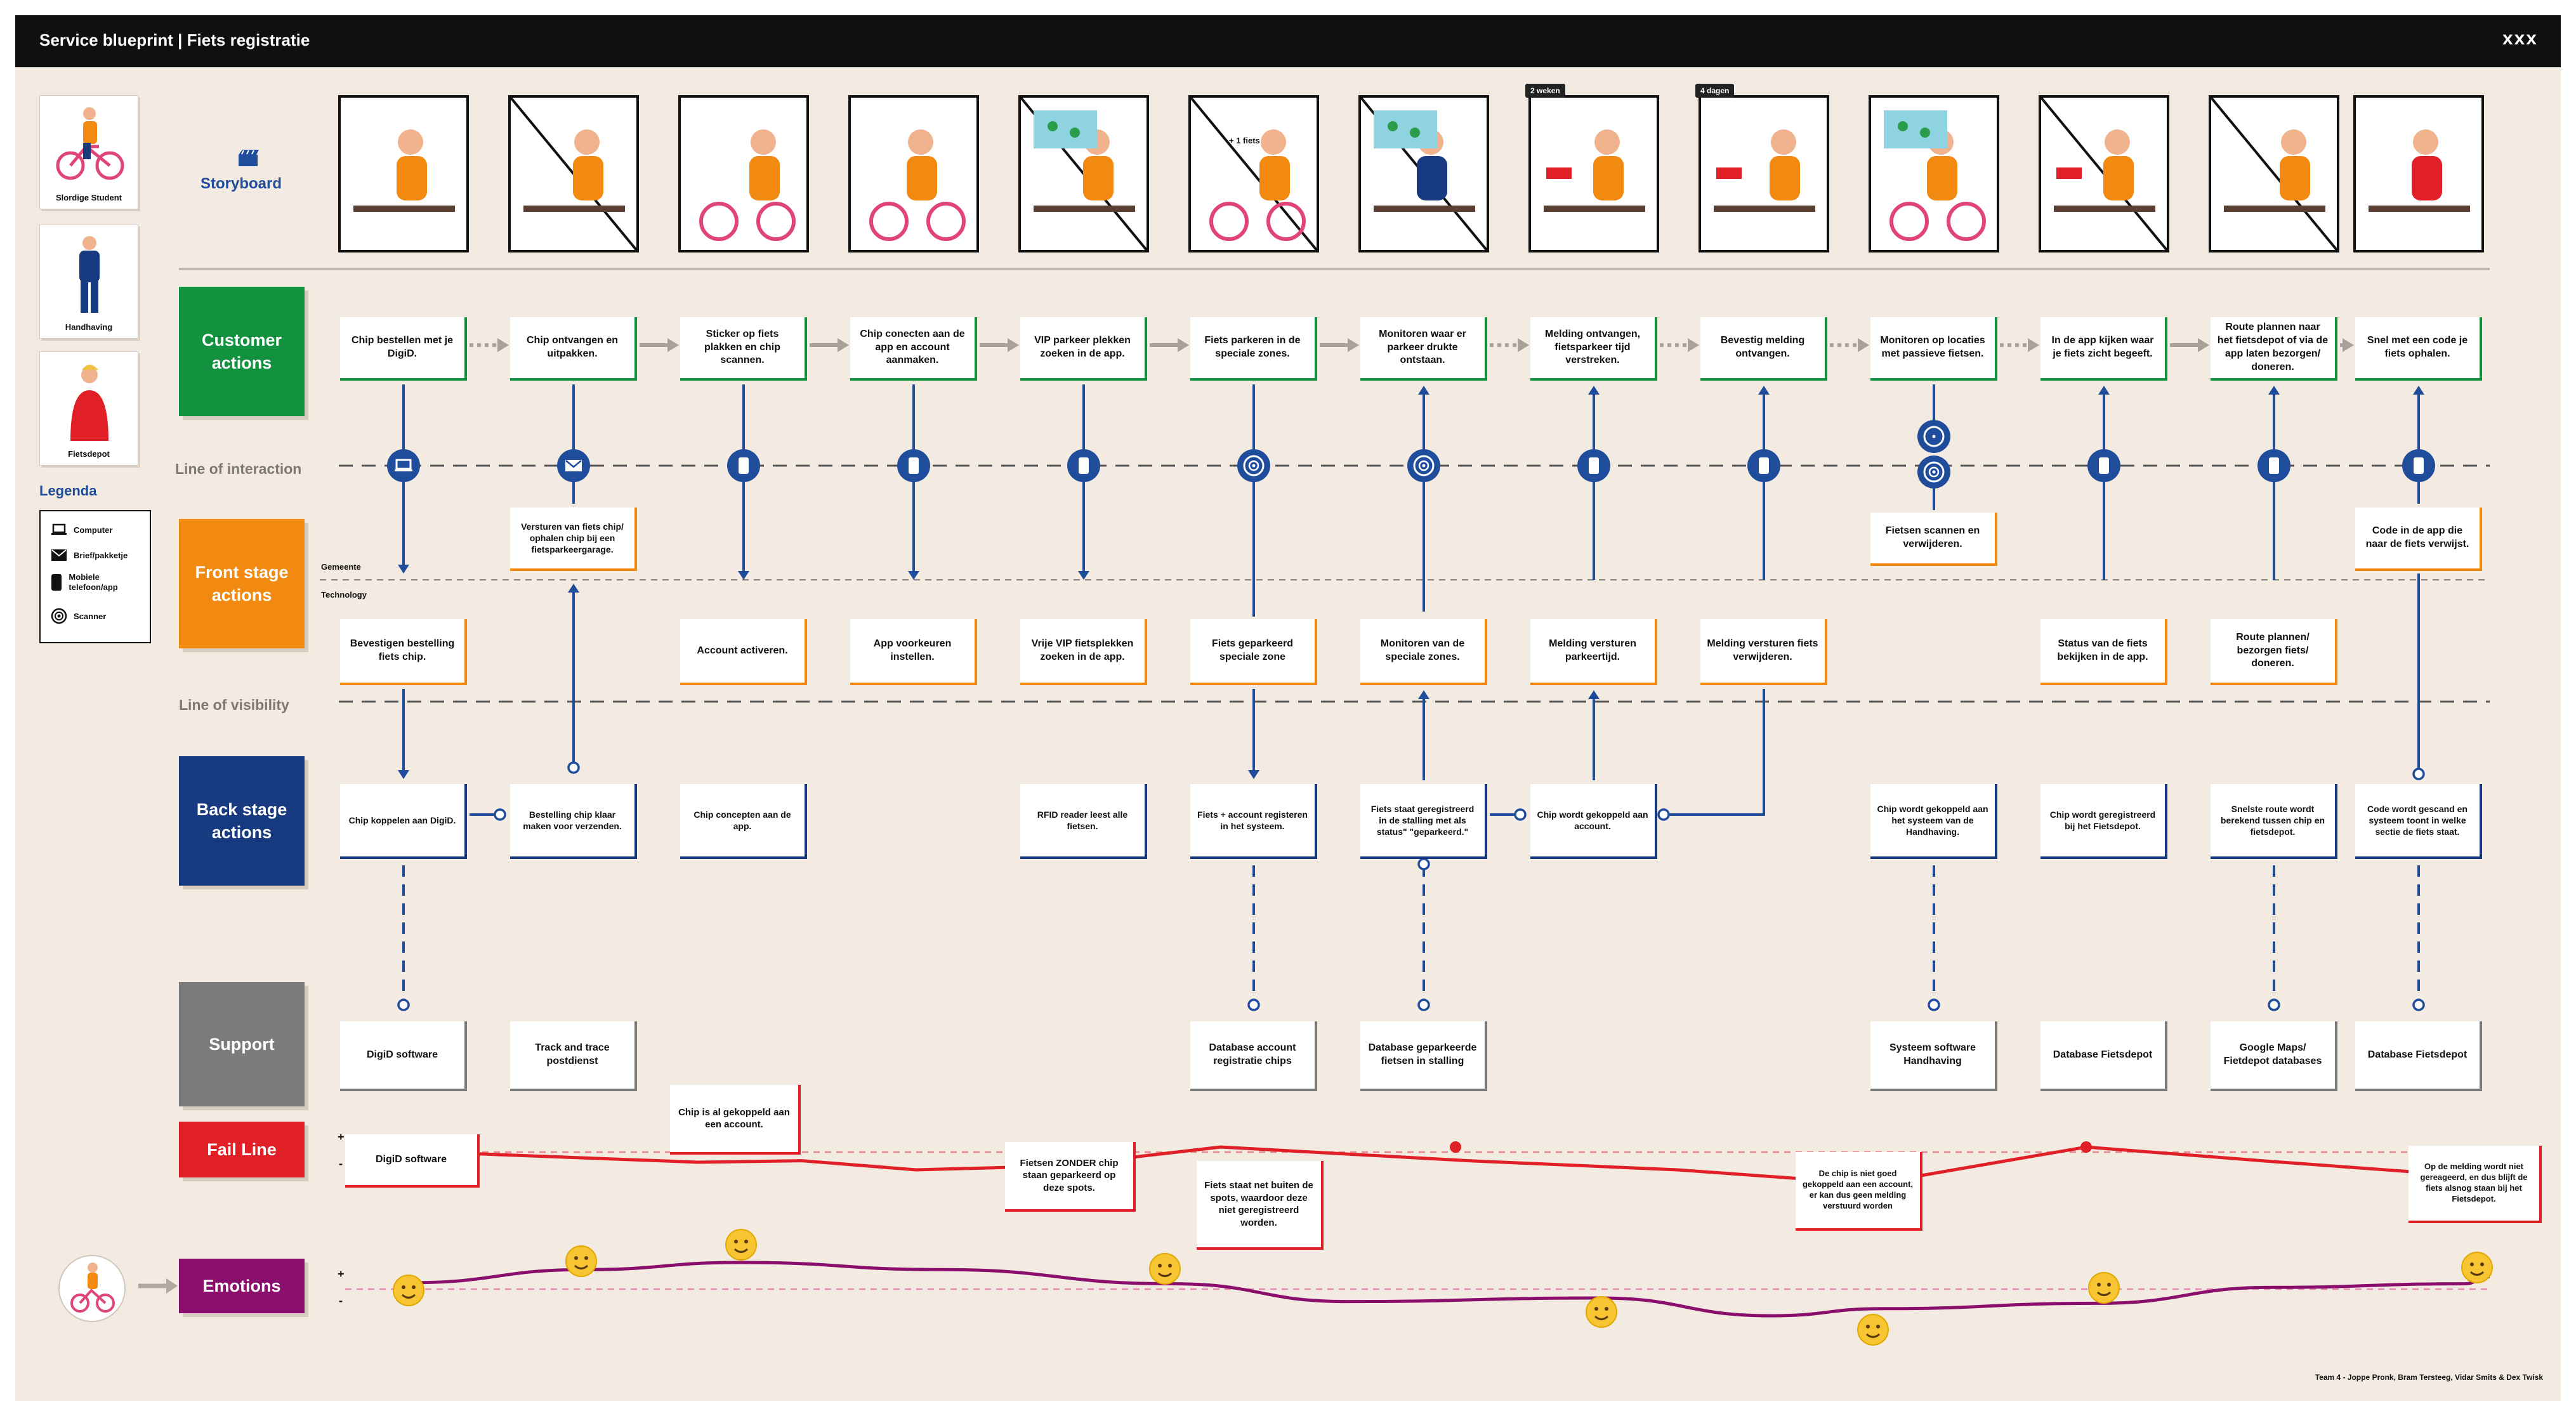 The width and height of the screenshot is (2576, 1416). Describe the element at coordinates (412, 1161) in the screenshot. I see `fail-note-card: DigiD software` at that location.